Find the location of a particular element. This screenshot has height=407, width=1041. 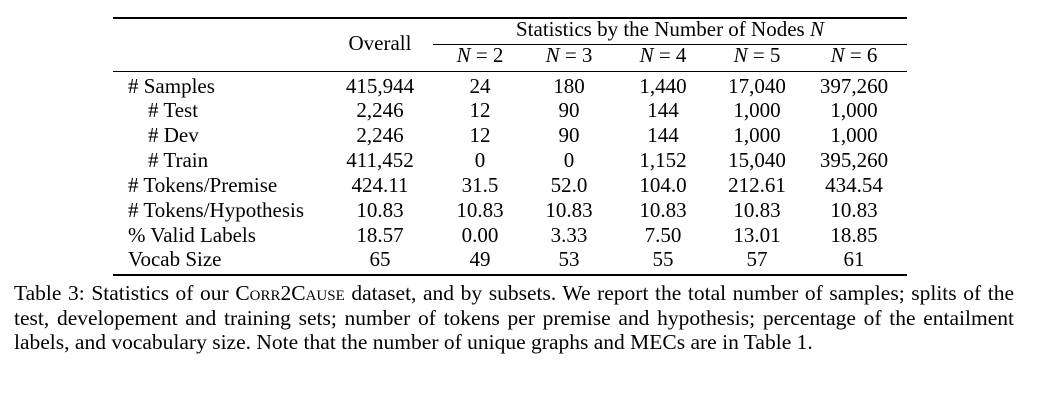

n2-cell: 31.5 is located at coordinates (480, 185).